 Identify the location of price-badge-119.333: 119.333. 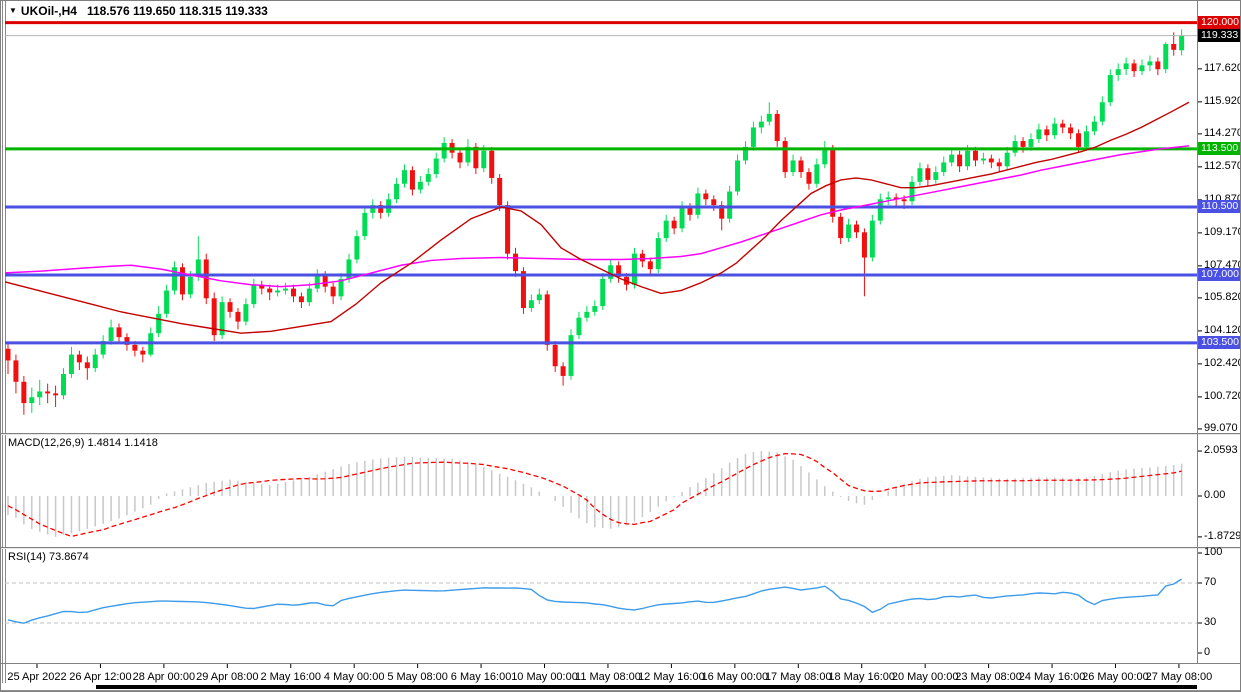
(1219, 35).